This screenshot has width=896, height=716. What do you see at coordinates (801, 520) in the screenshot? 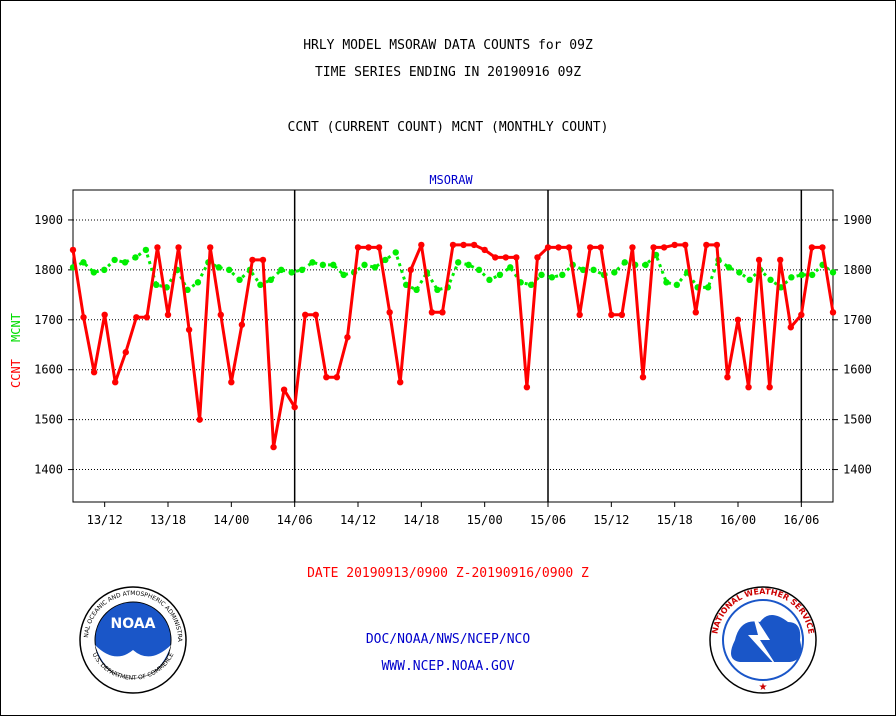
I see `x-tick-label: 16/06` at bounding box center [801, 520].